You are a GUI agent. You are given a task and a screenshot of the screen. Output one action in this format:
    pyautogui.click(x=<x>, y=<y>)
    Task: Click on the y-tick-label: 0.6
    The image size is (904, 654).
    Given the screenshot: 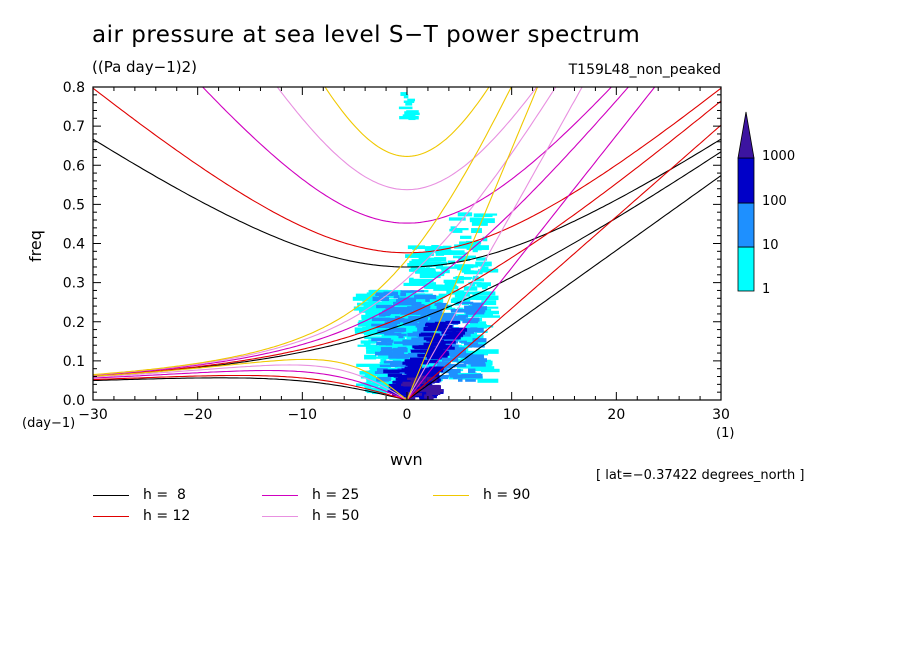 What is the action you would take?
    pyautogui.click(x=74, y=166)
    